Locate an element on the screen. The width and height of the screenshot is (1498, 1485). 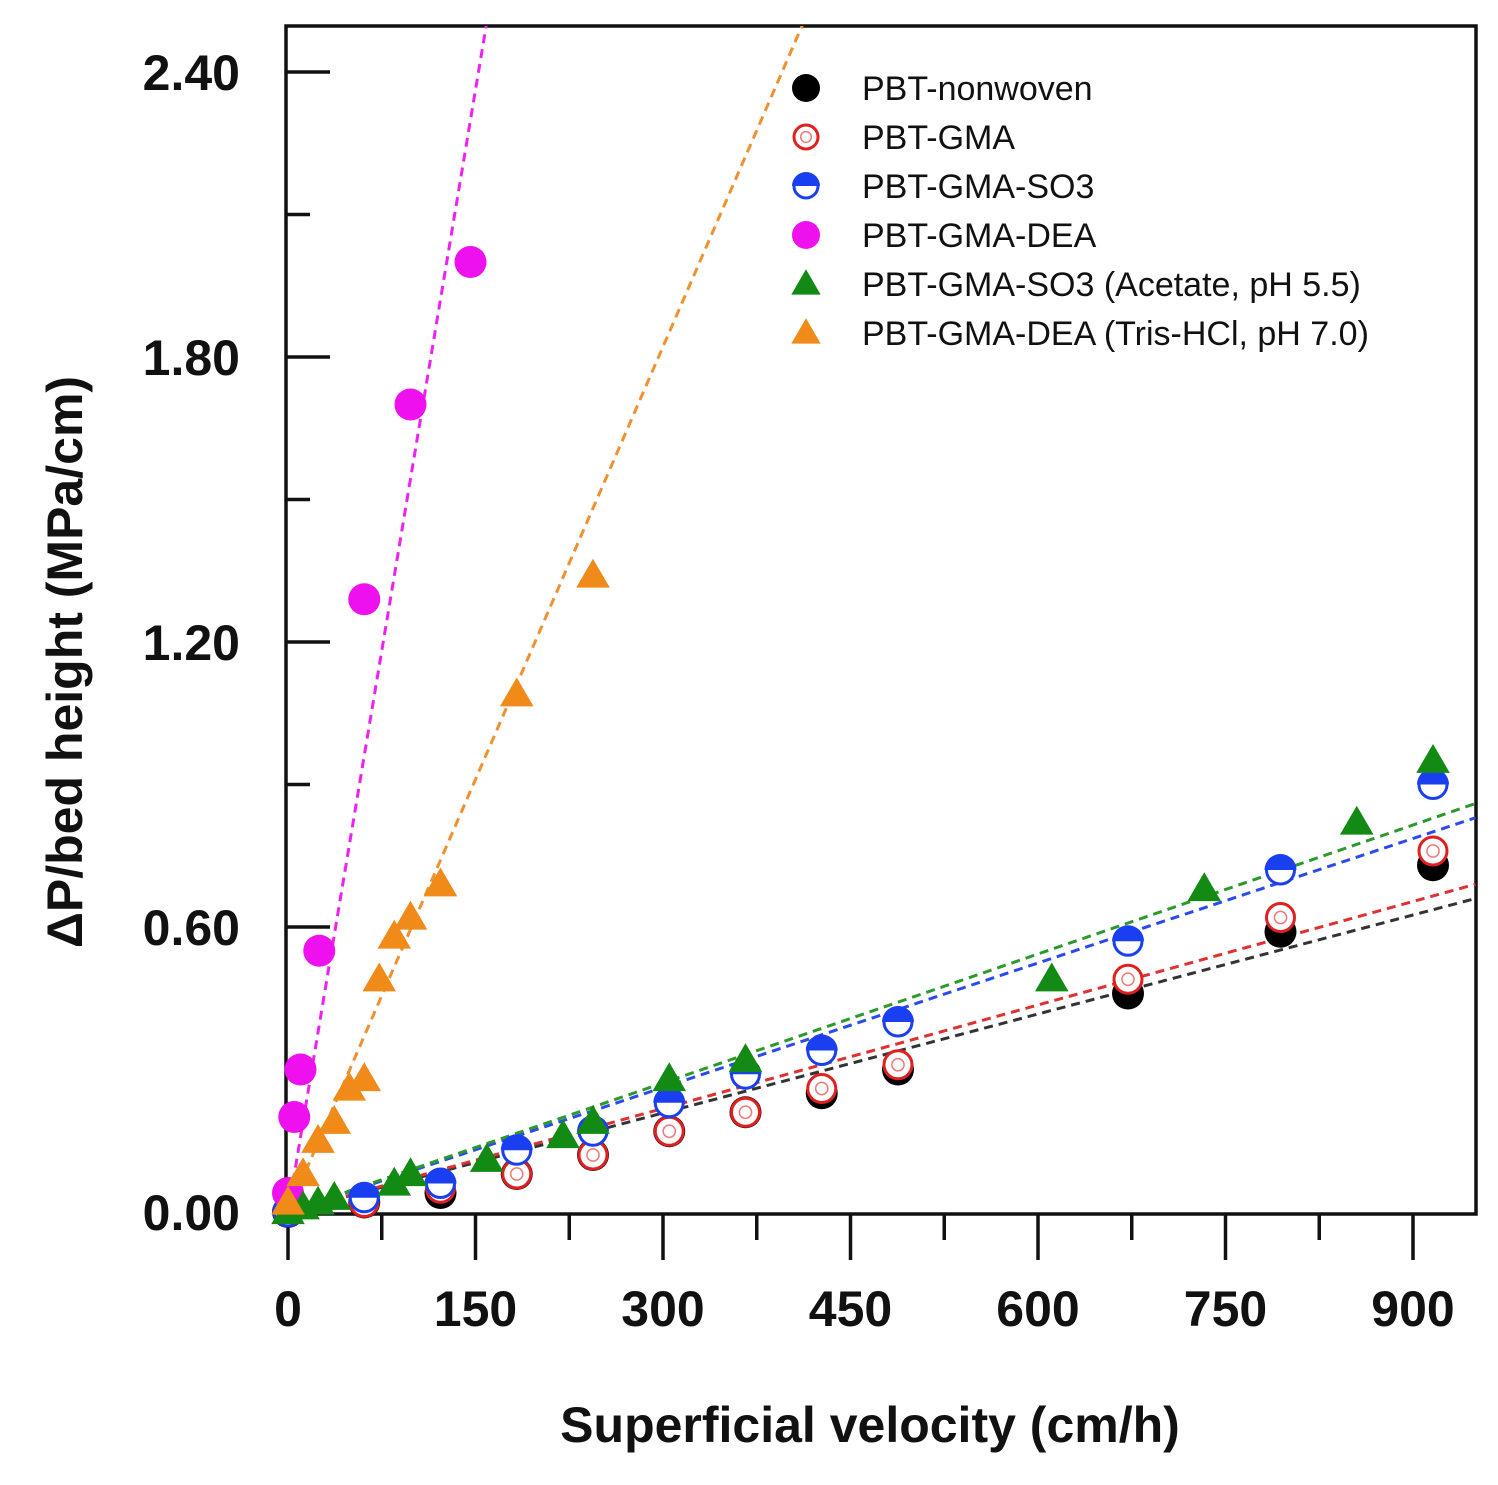
x-tick-label: 300 is located at coordinates (662, 1309).